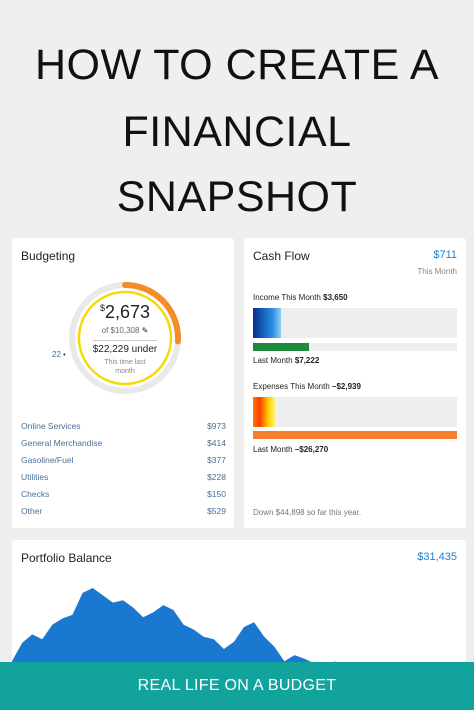 The width and height of the screenshot is (474, 710). What do you see at coordinates (51, 426) in the screenshot?
I see `category-name: Online Services` at bounding box center [51, 426].